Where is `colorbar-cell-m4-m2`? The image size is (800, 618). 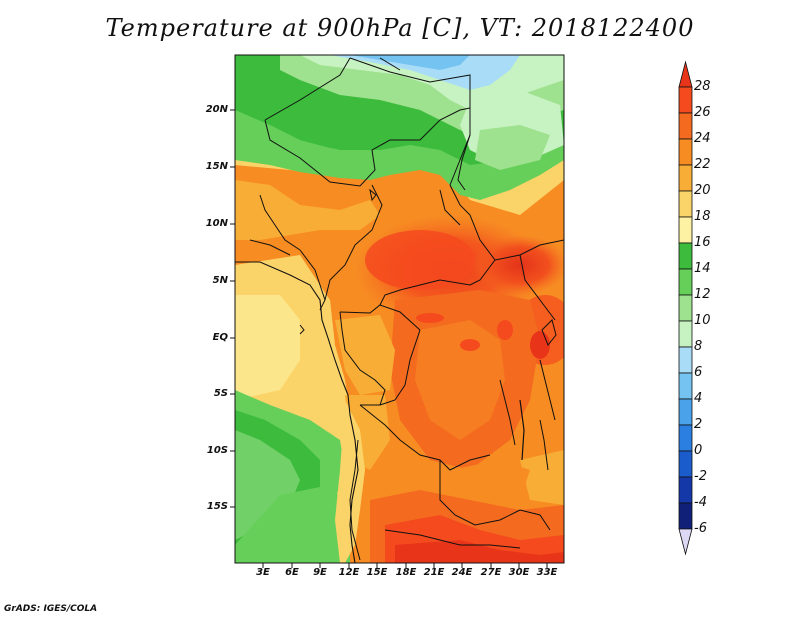
colorbar-cell-m4-m2 is located at coordinates (685, 490).